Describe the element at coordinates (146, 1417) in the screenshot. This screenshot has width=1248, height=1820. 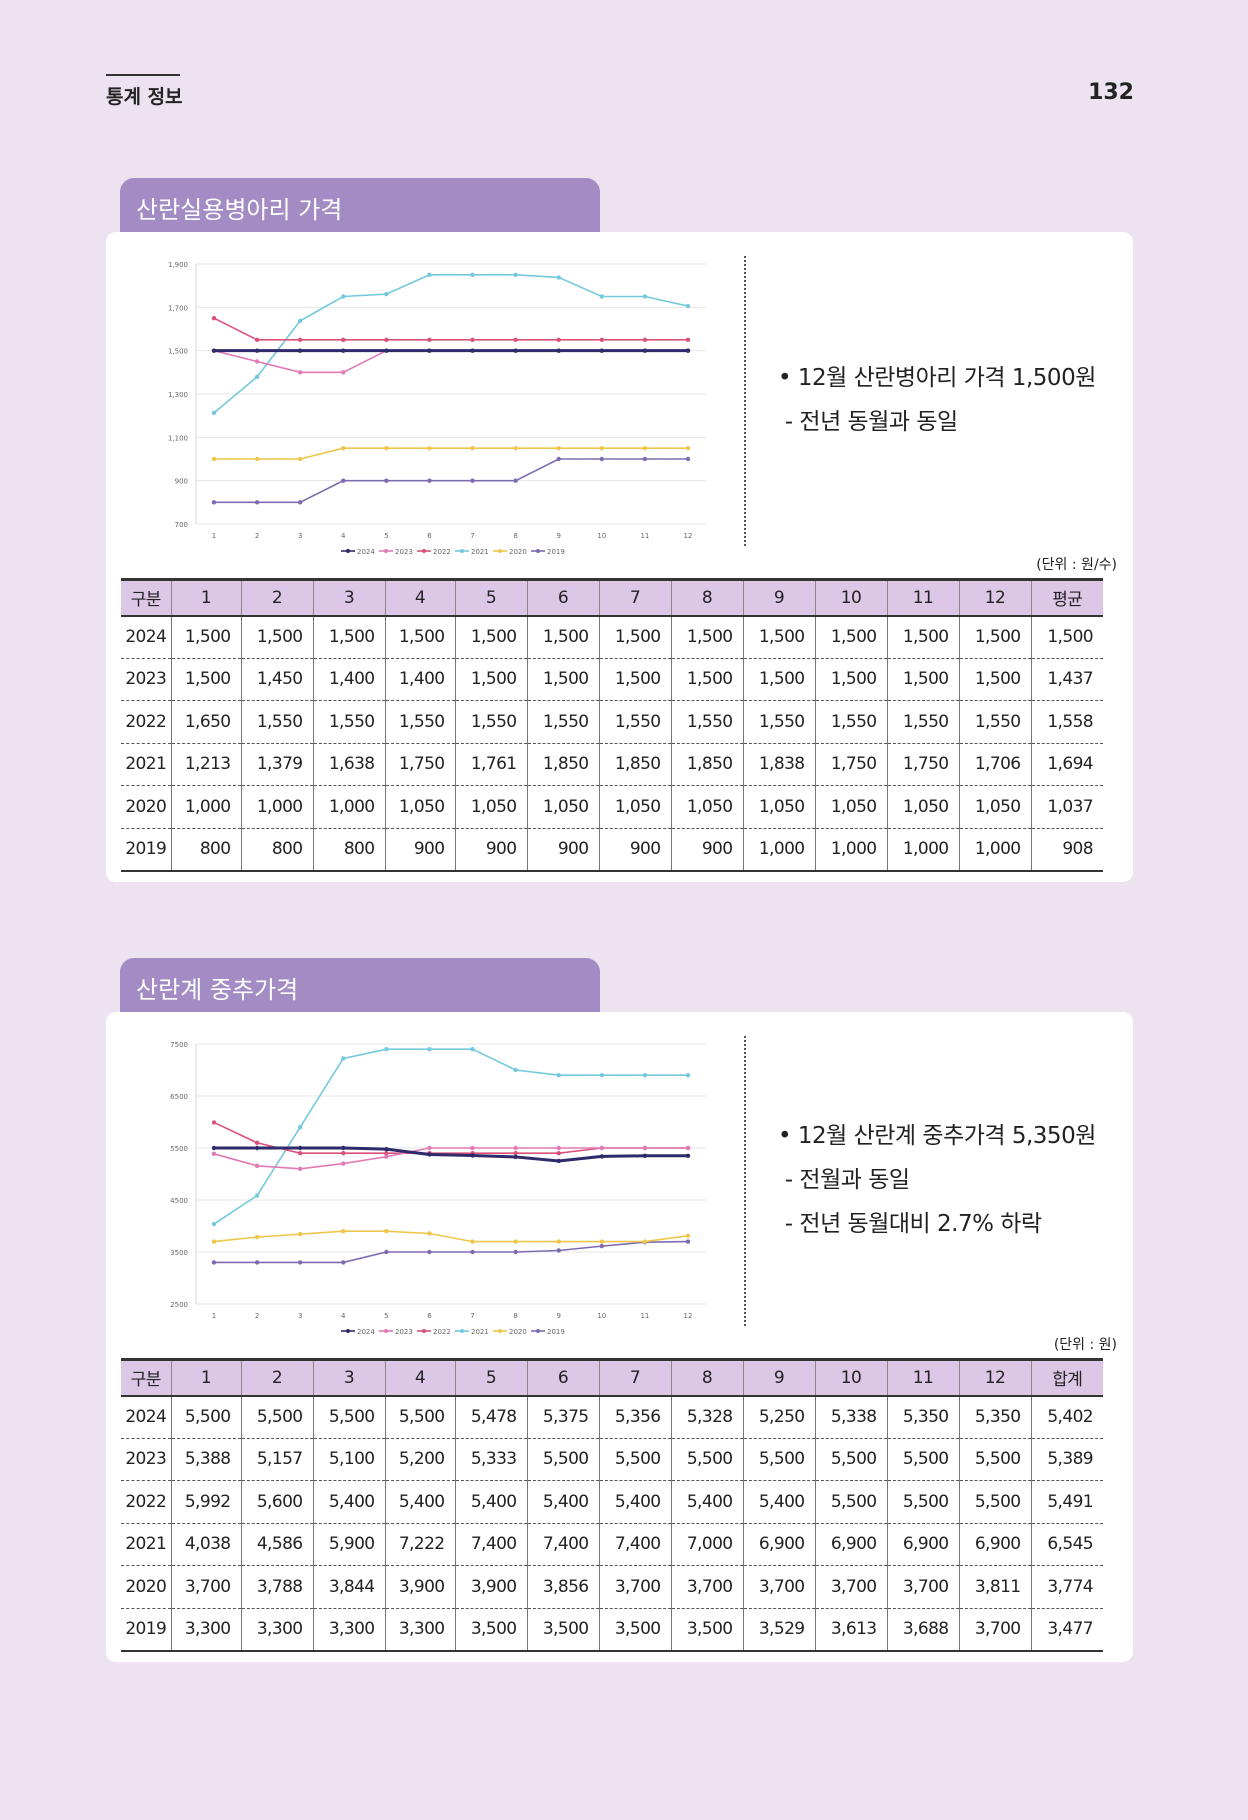
I see `row-year: 2024` at that location.